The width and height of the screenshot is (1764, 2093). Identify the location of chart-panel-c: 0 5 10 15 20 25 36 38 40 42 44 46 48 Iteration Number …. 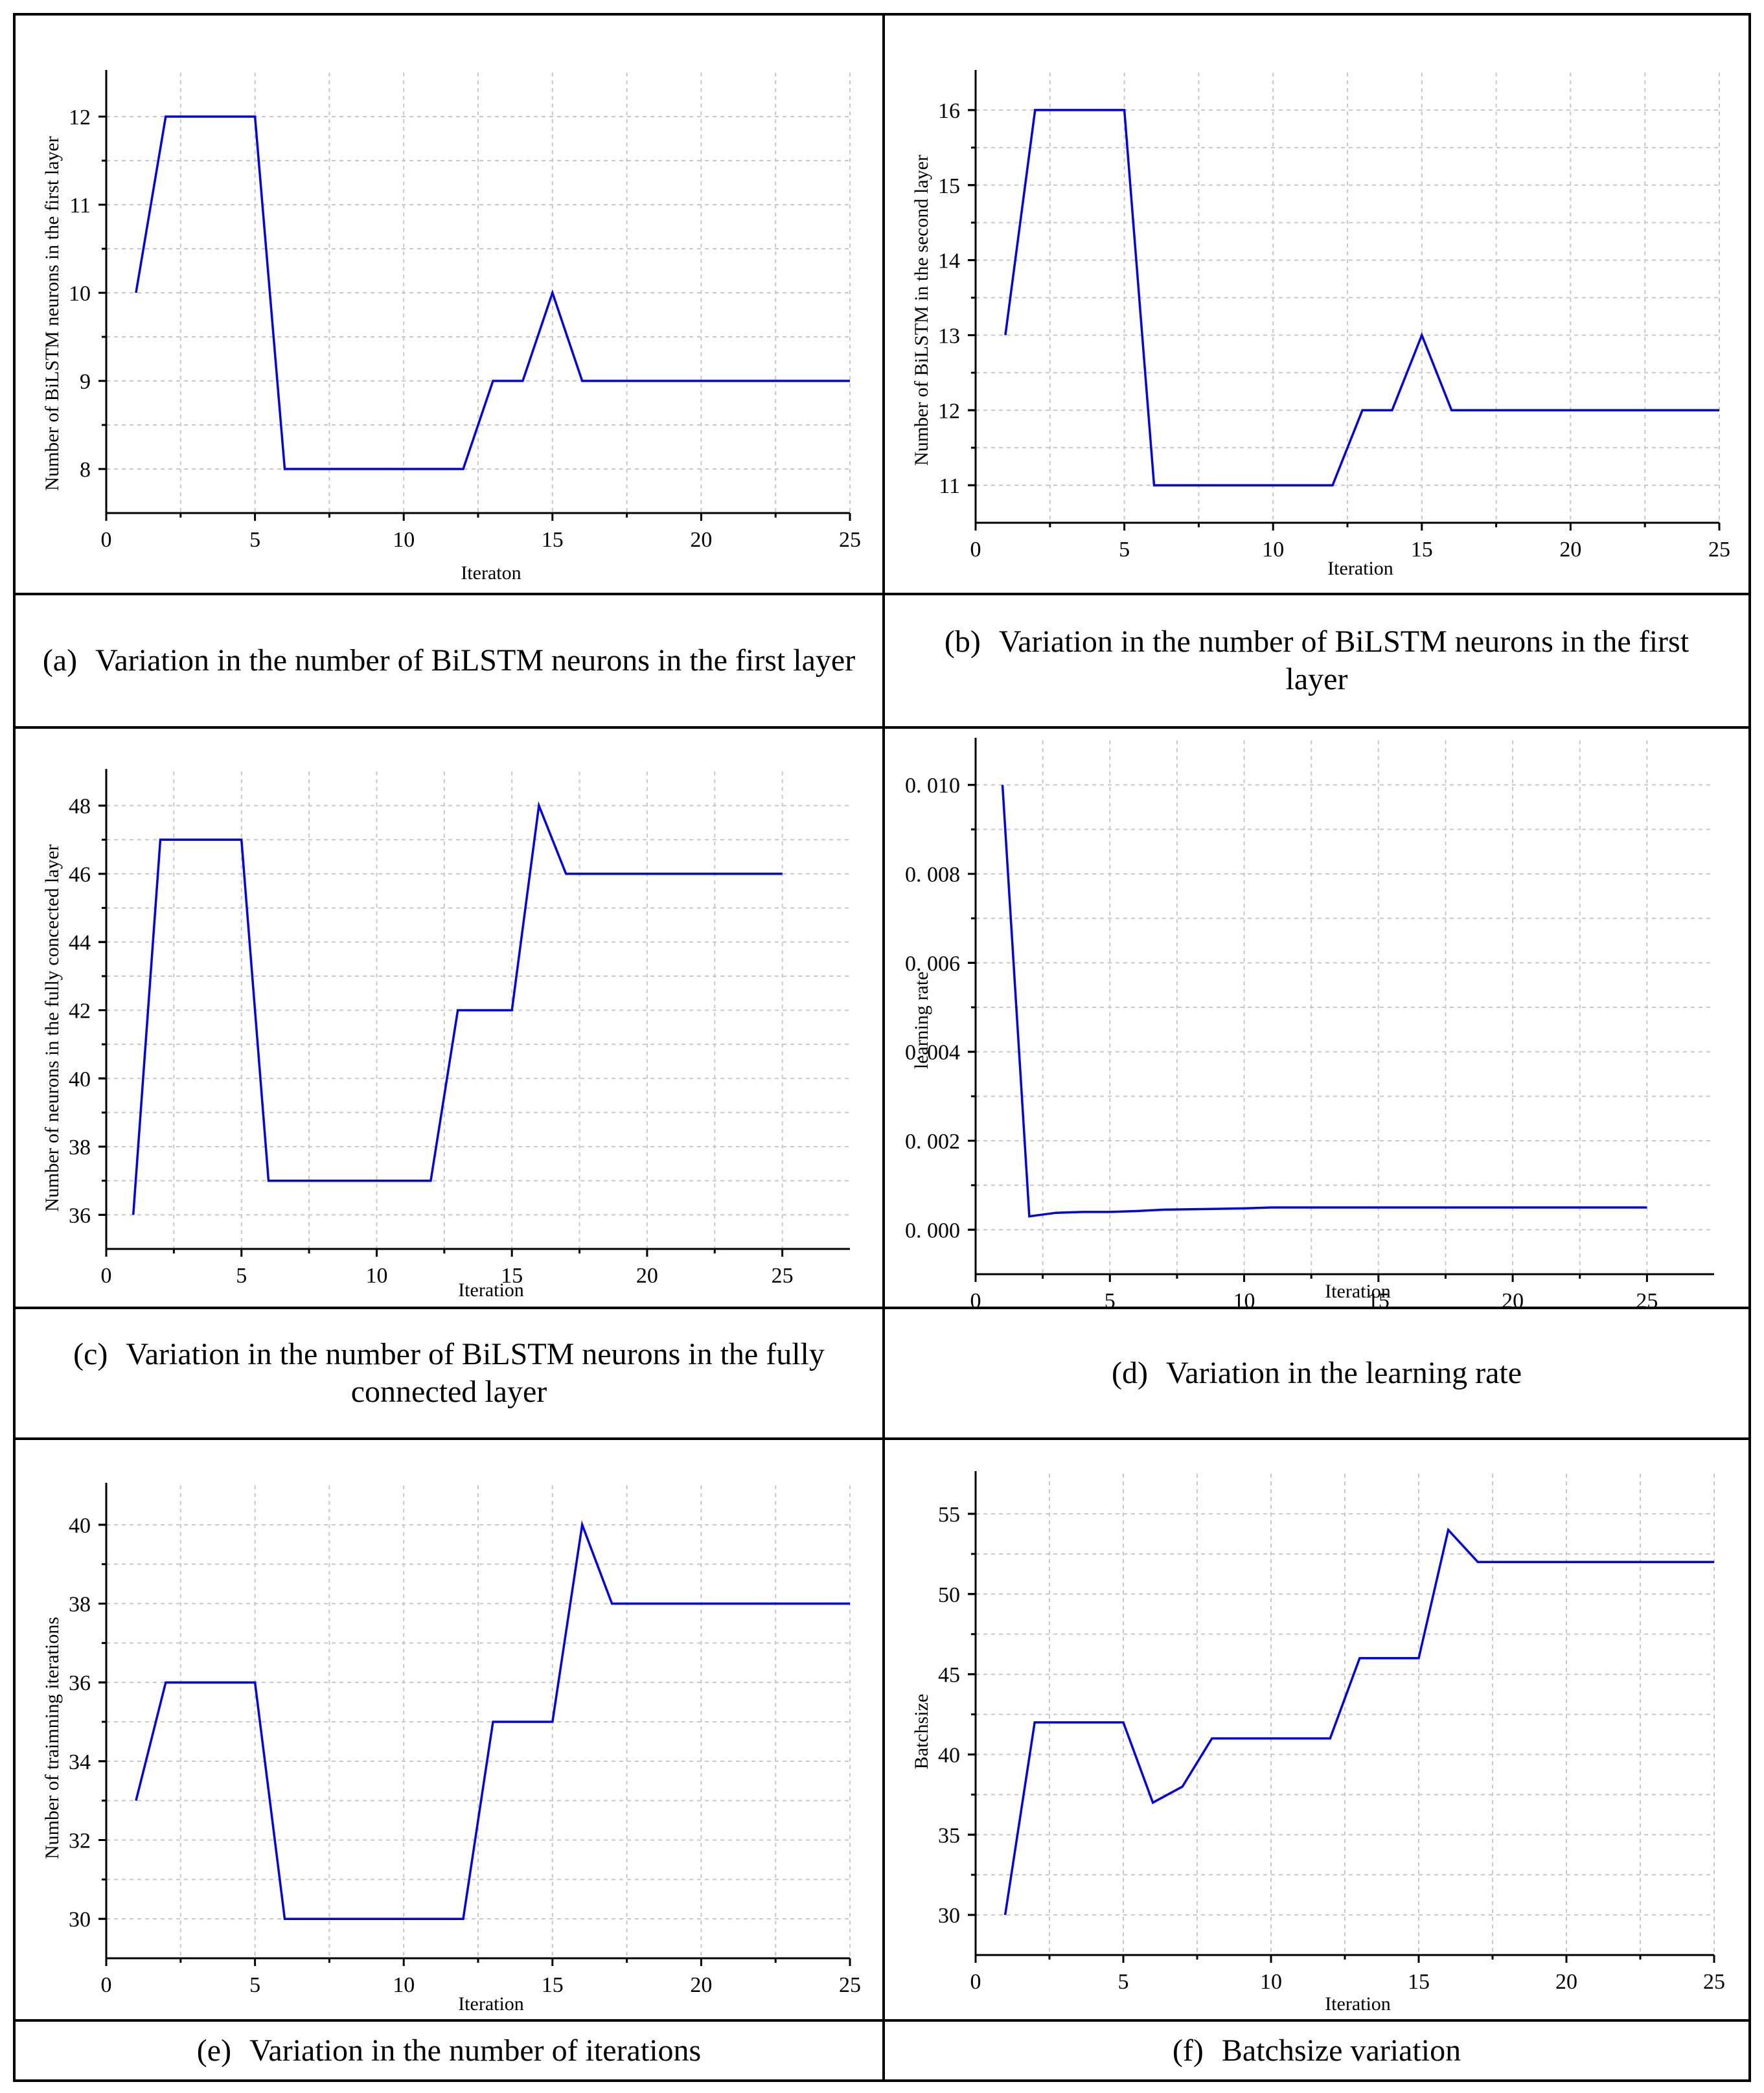
(449, 1018).